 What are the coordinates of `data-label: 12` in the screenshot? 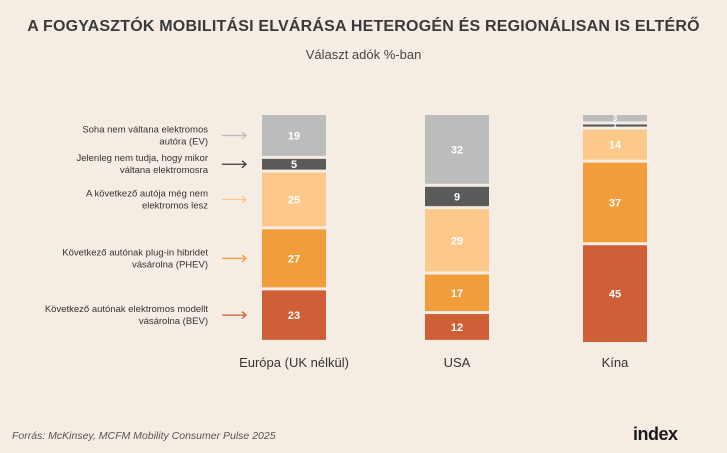 It's located at (457, 328).